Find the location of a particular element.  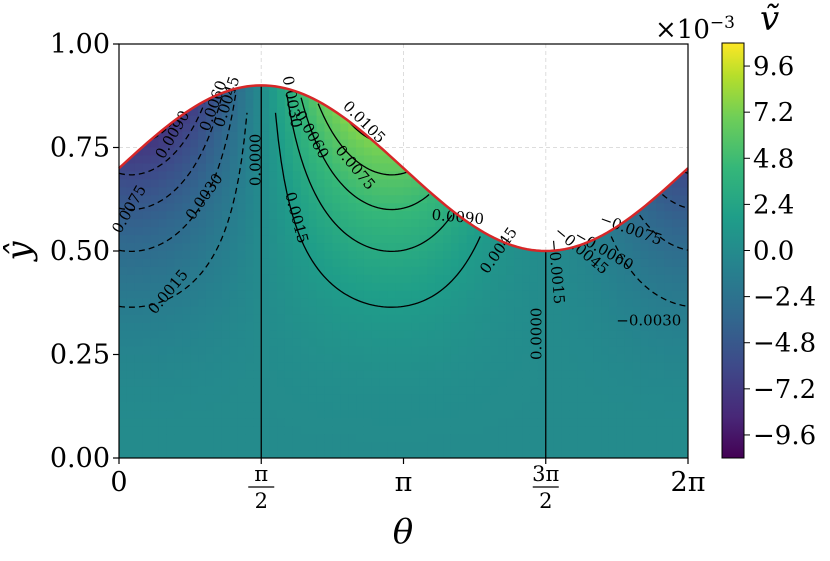

colorbar-tick-label: 0.0 is located at coordinates (773, 252).